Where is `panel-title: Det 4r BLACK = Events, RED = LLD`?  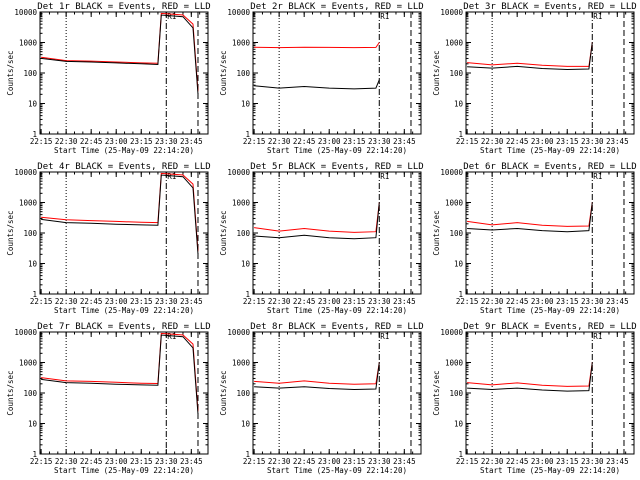
panel-title: Det 4r BLACK = Events, RED = LLD is located at coordinates (123, 167).